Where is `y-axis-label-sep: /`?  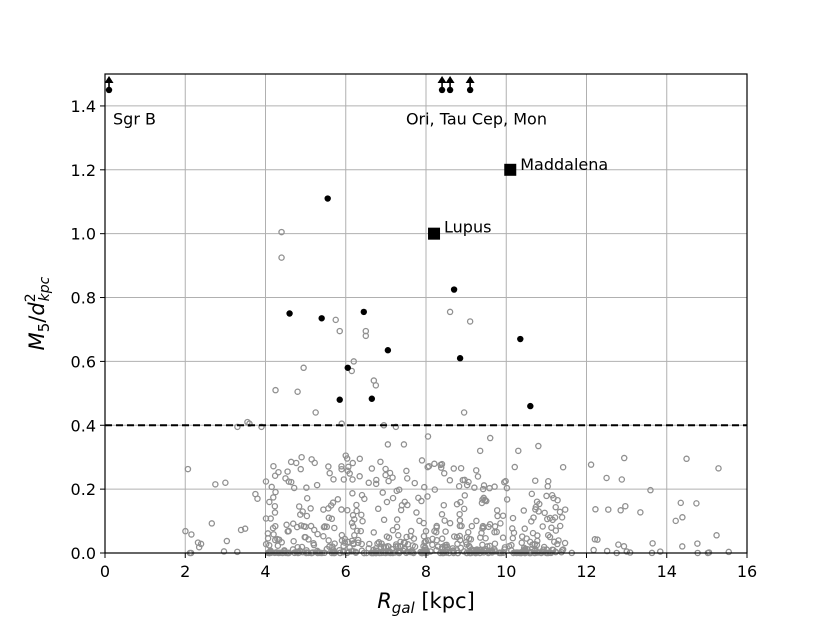
y-axis-label-sep: / is located at coordinates (37, 319).